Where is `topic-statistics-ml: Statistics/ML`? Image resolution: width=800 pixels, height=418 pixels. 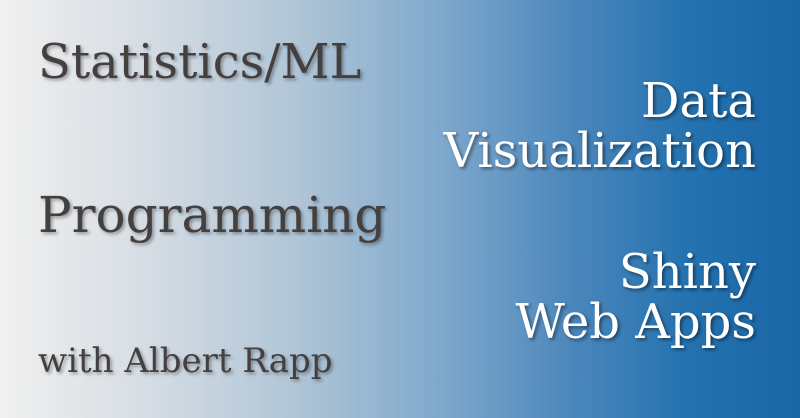 topic-statistics-ml: Statistics/ML is located at coordinates (200, 62).